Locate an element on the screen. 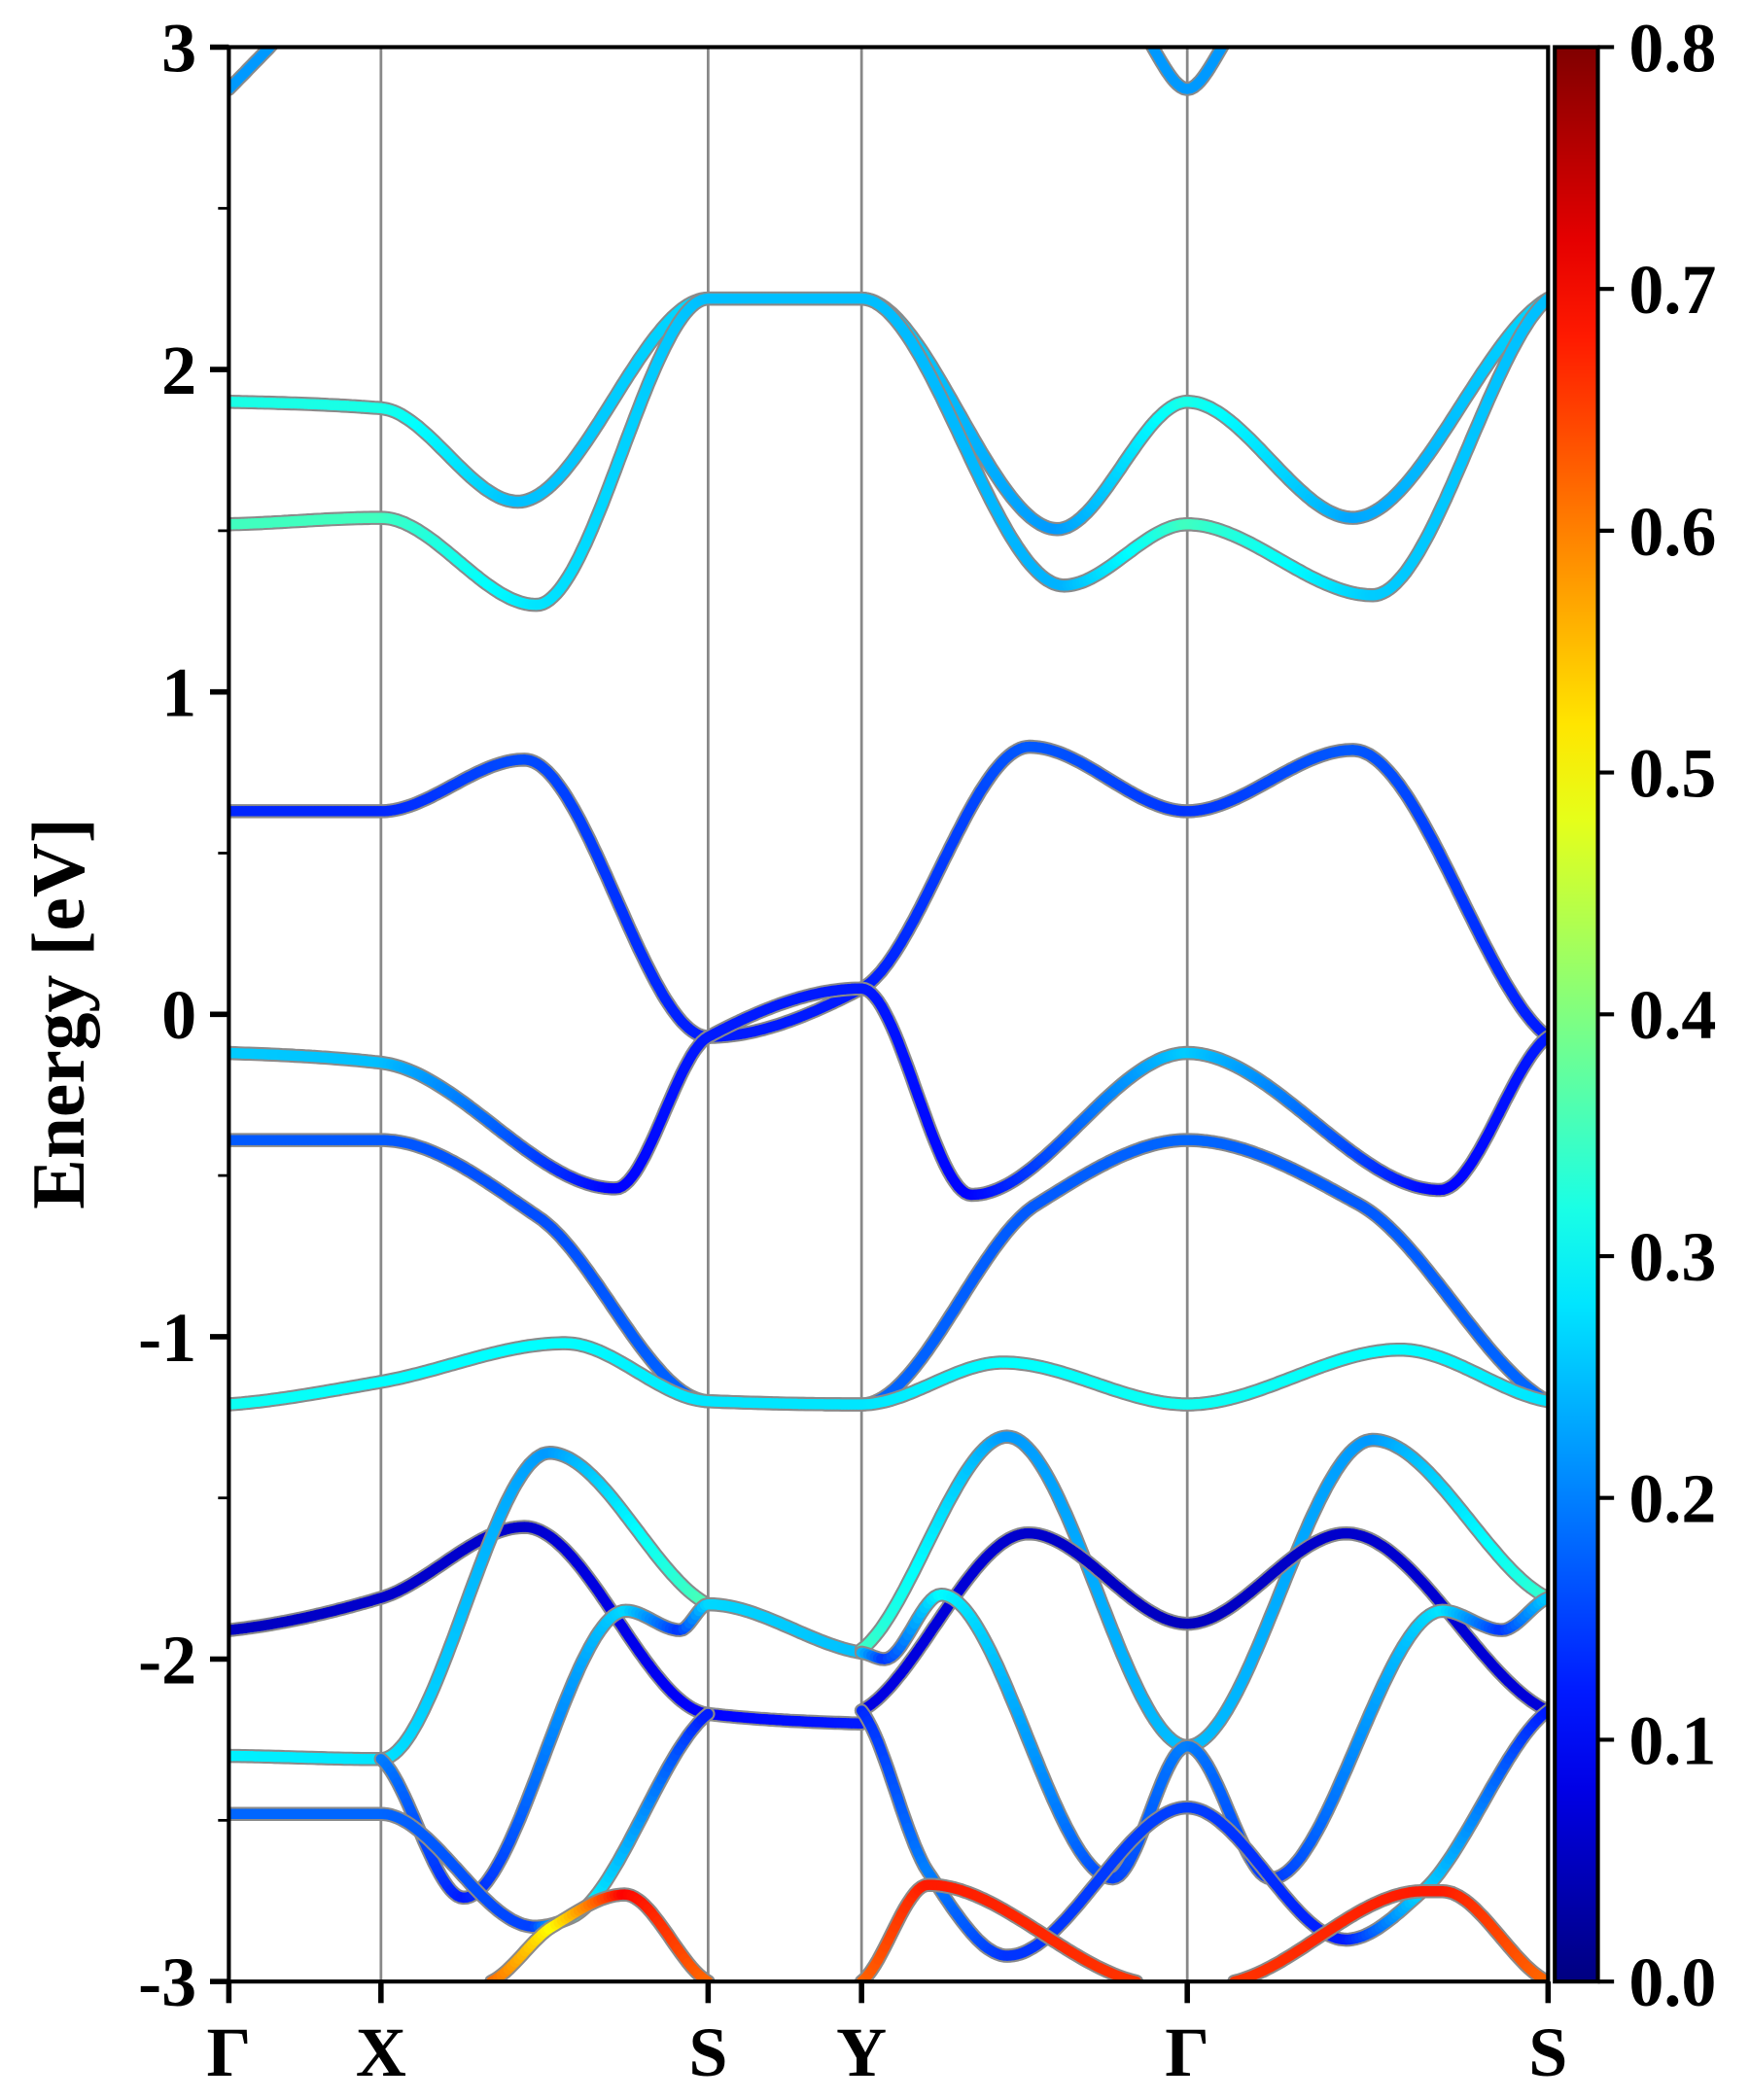  colorbar-tick-label: 0.6 is located at coordinates (1672, 532).